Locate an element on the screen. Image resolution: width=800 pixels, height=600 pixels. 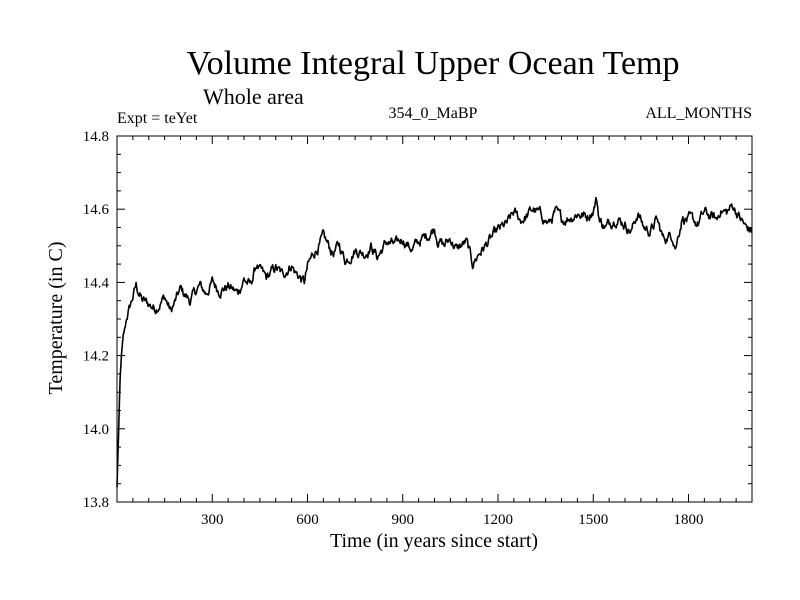
x-tick-label: 300 is located at coordinates (212, 520).